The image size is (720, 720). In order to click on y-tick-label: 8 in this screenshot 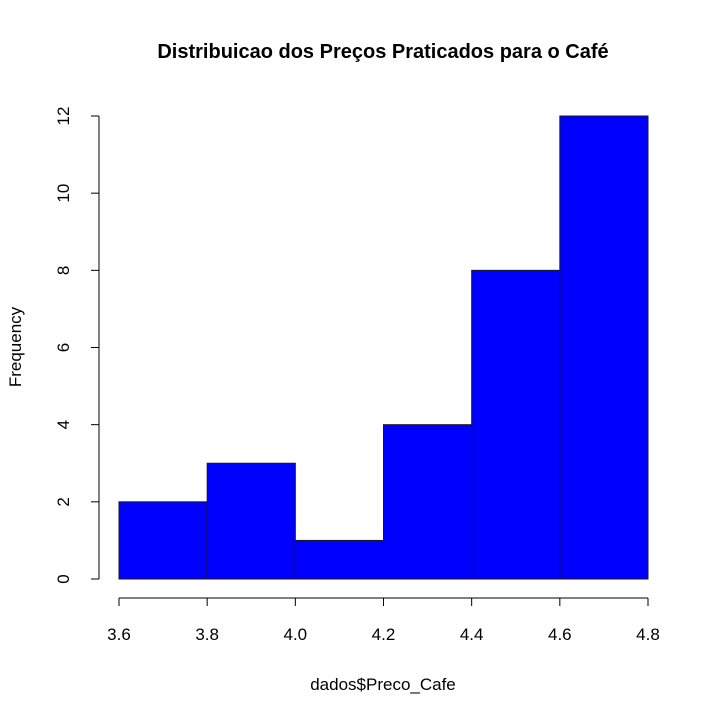, I will do `click(63, 270)`.